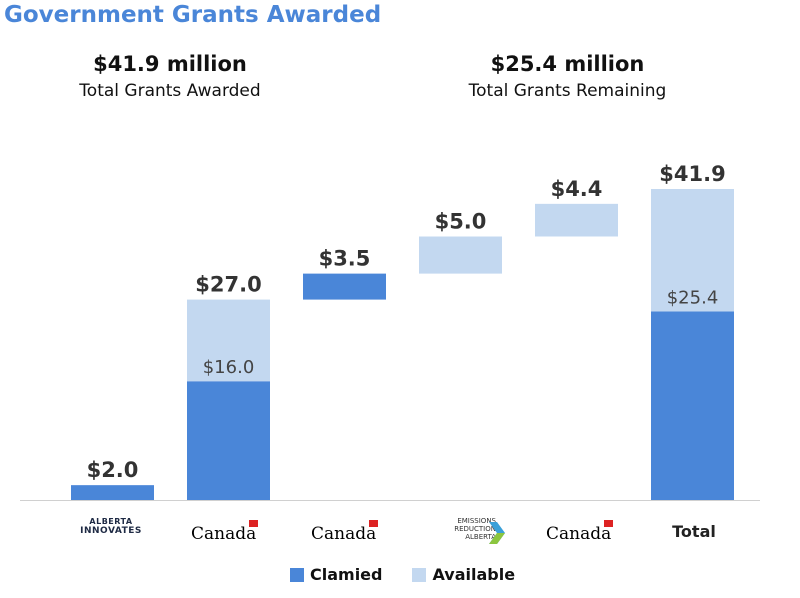 This screenshot has height=598, width=800. What do you see at coordinates (402, 574) in the screenshot?
I see `chart-legend: Clamied Available` at bounding box center [402, 574].